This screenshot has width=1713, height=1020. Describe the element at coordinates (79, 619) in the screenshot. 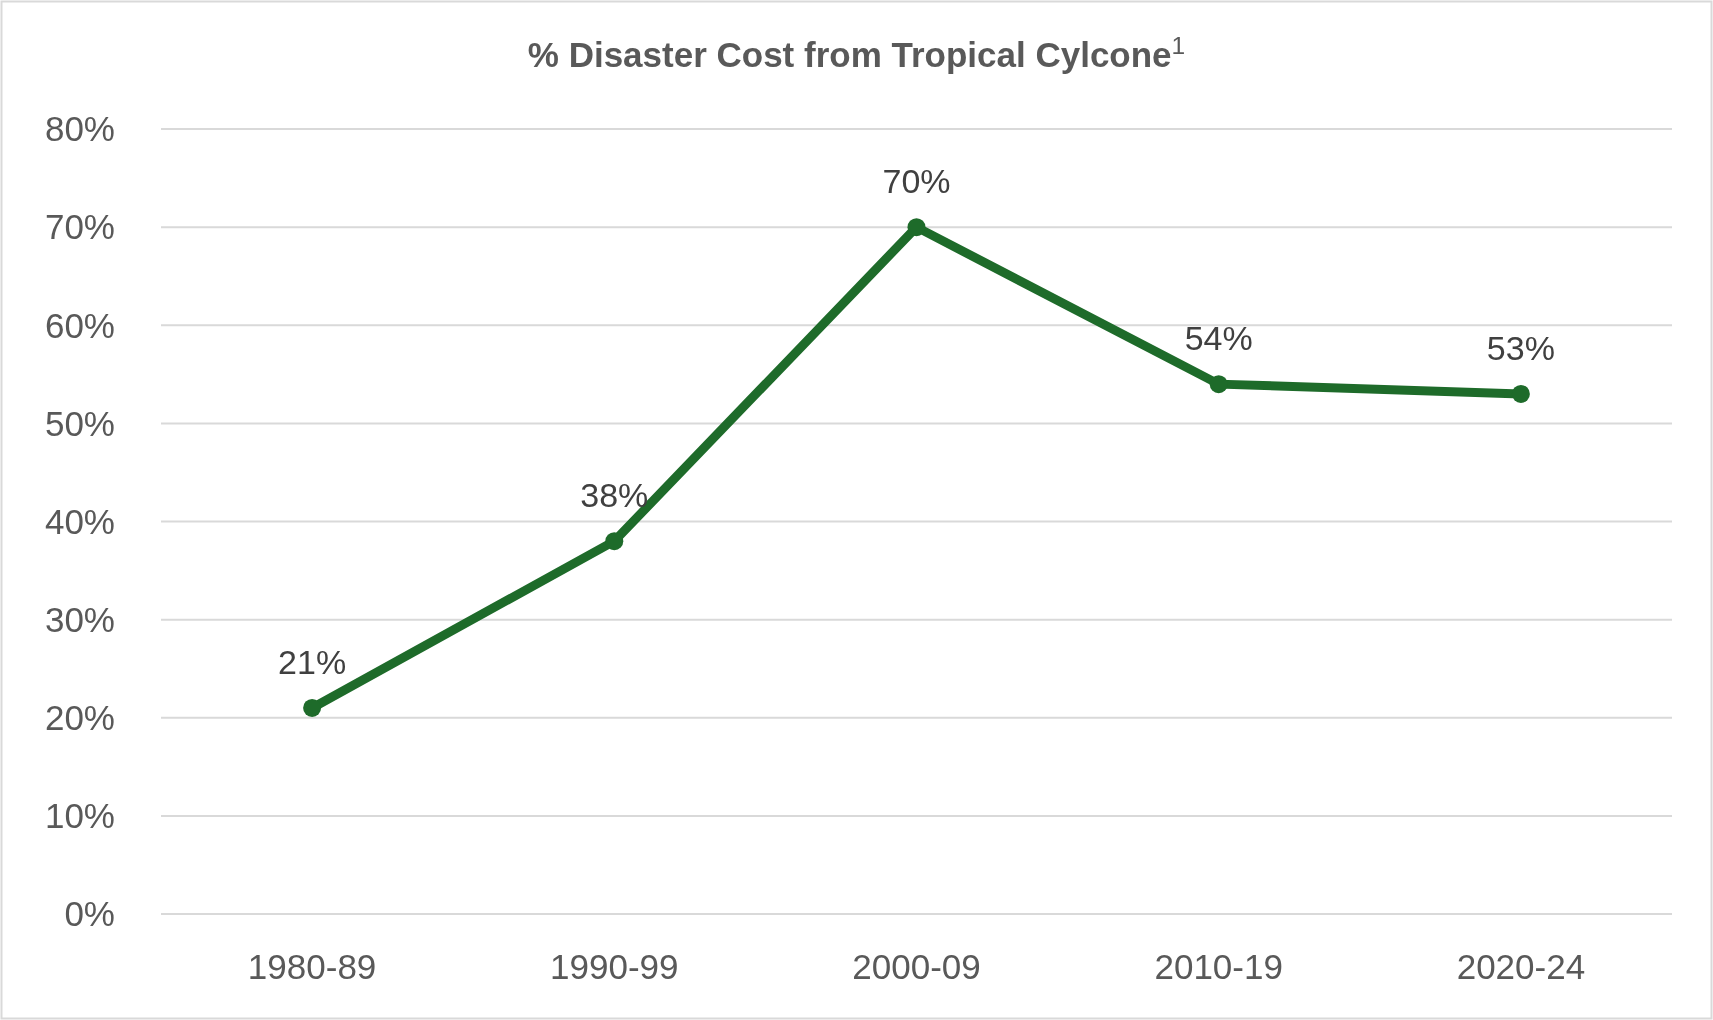

I see `y-tick-label: 30%` at that location.